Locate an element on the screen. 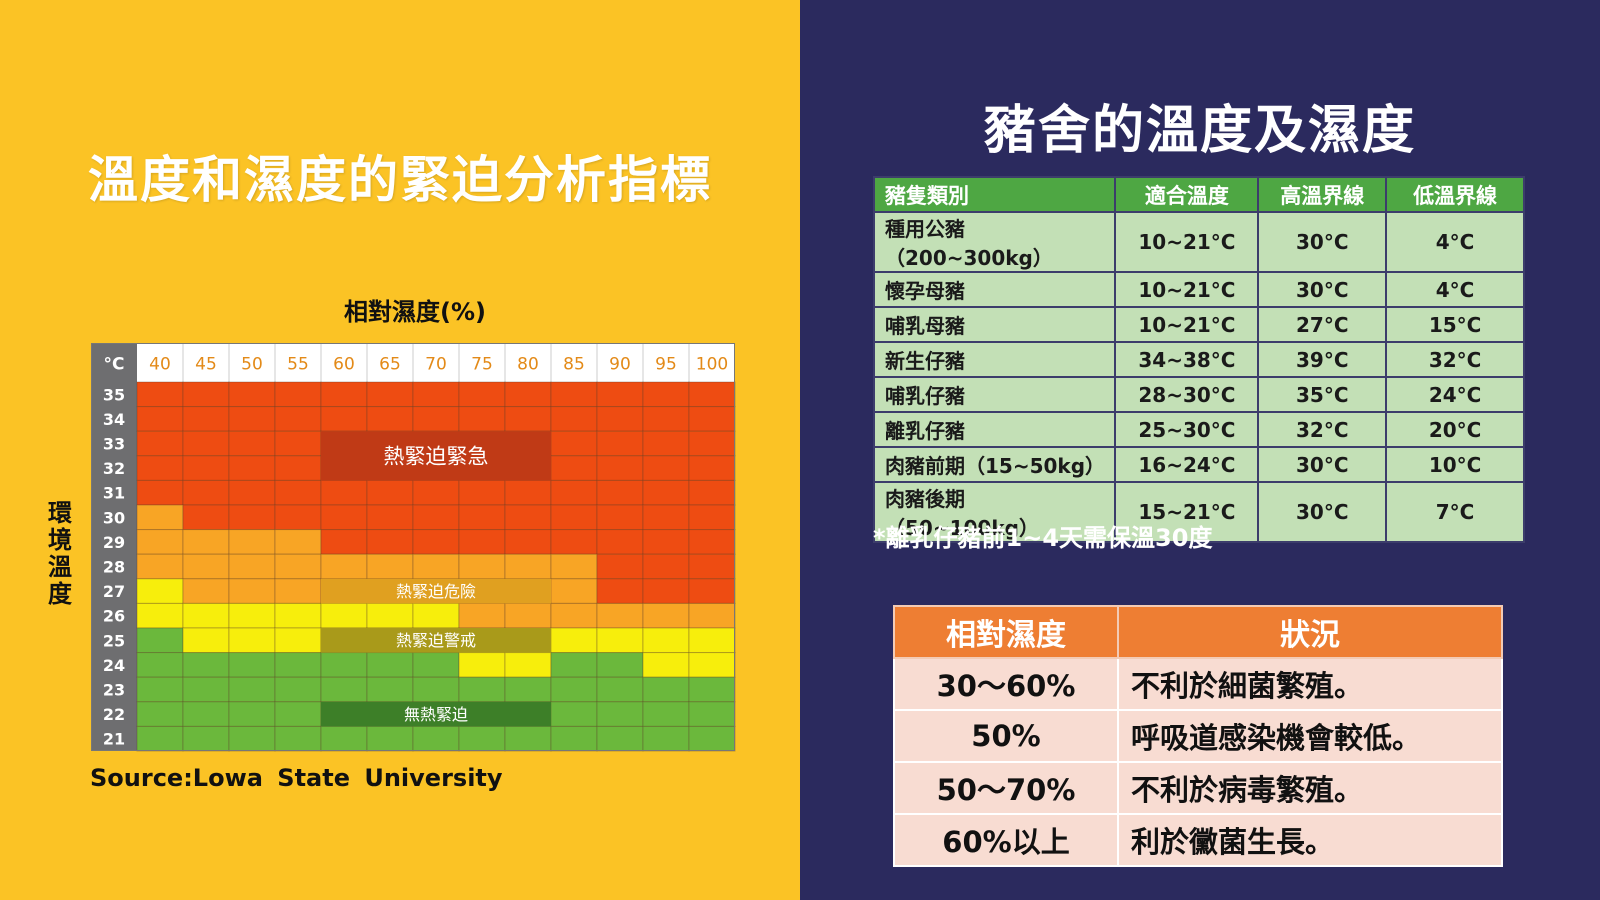 Image resolution: width=1600 pixels, height=900 pixels. x-tick-label: 55 is located at coordinates (298, 365).